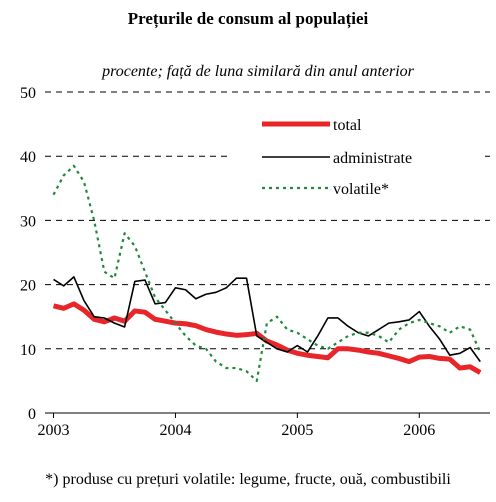 The width and height of the screenshot is (496, 502). I want to click on legend-label: volatile*, so click(361, 189).